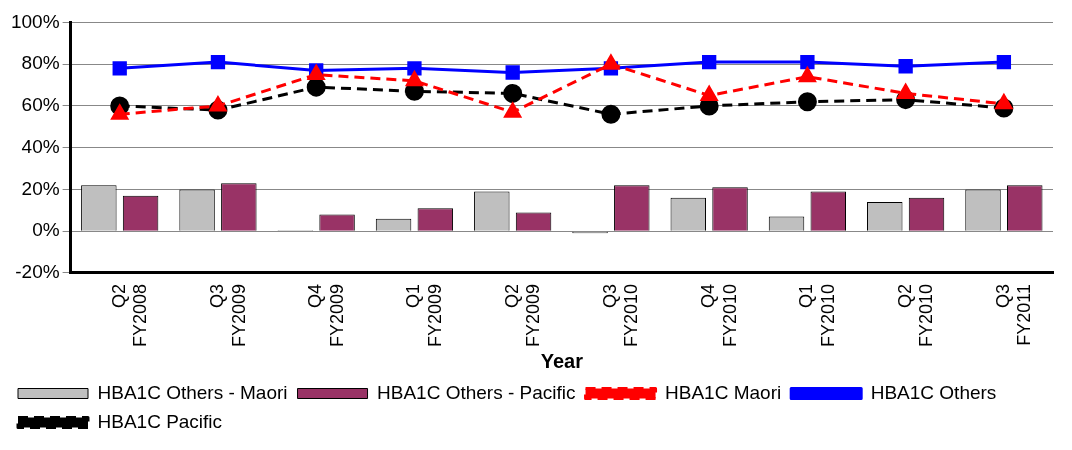  I want to click on legend-label: HBA1C Pacific, so click(160, 421).